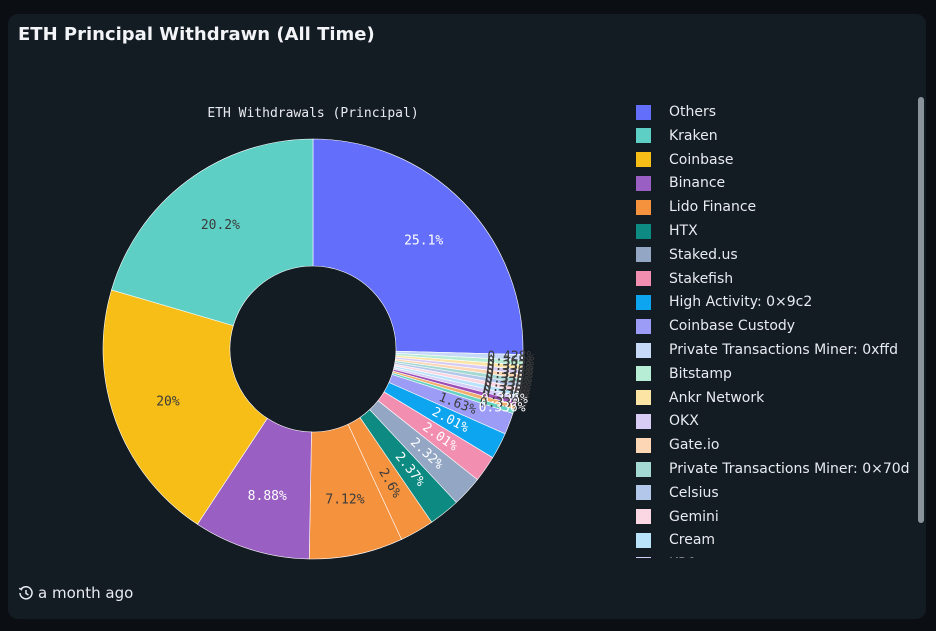  What do you see at coordinates (684, 421) in the screenshot?
I see `legend-label: OKX` at bounding box center [684, 421].